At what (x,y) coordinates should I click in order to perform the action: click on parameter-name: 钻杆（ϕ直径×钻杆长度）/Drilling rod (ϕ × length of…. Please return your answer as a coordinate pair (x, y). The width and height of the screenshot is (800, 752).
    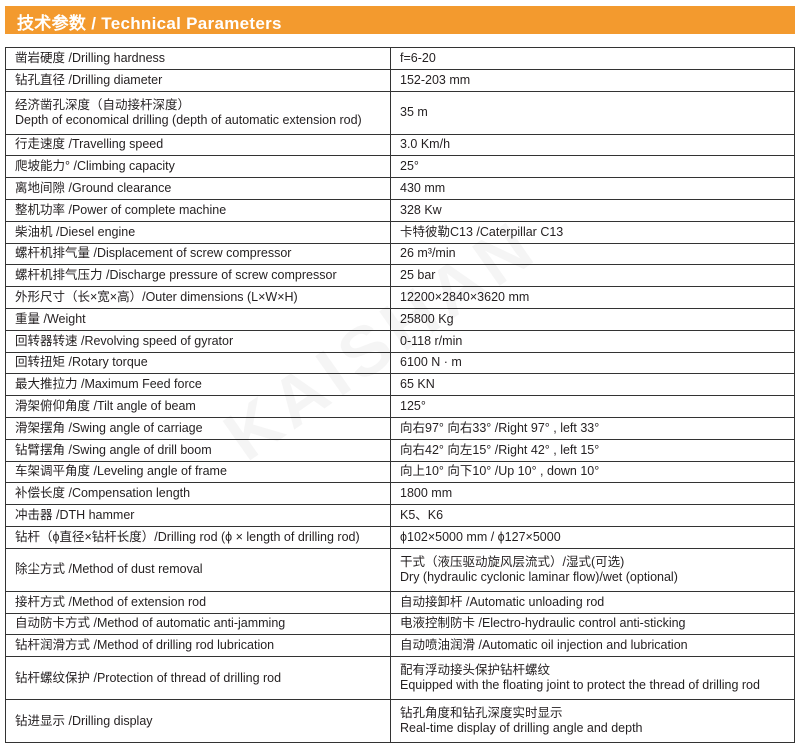
    Looking at the image, I should click on (198, 537).